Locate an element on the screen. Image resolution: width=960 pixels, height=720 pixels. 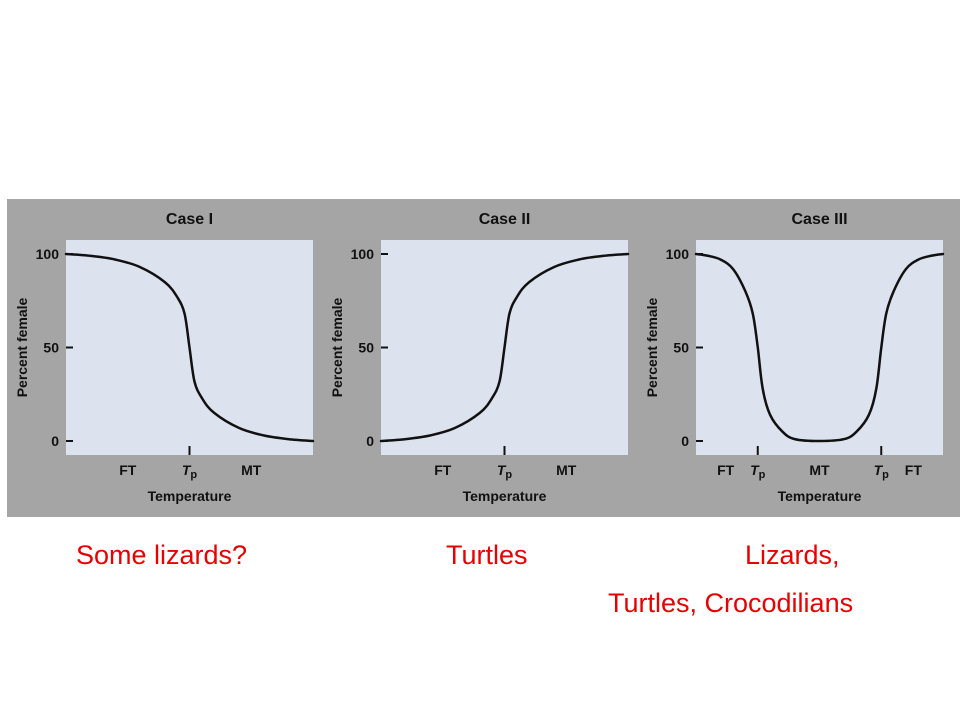
x-tick-label-3-0: FT is located at coordinates (726, 470).